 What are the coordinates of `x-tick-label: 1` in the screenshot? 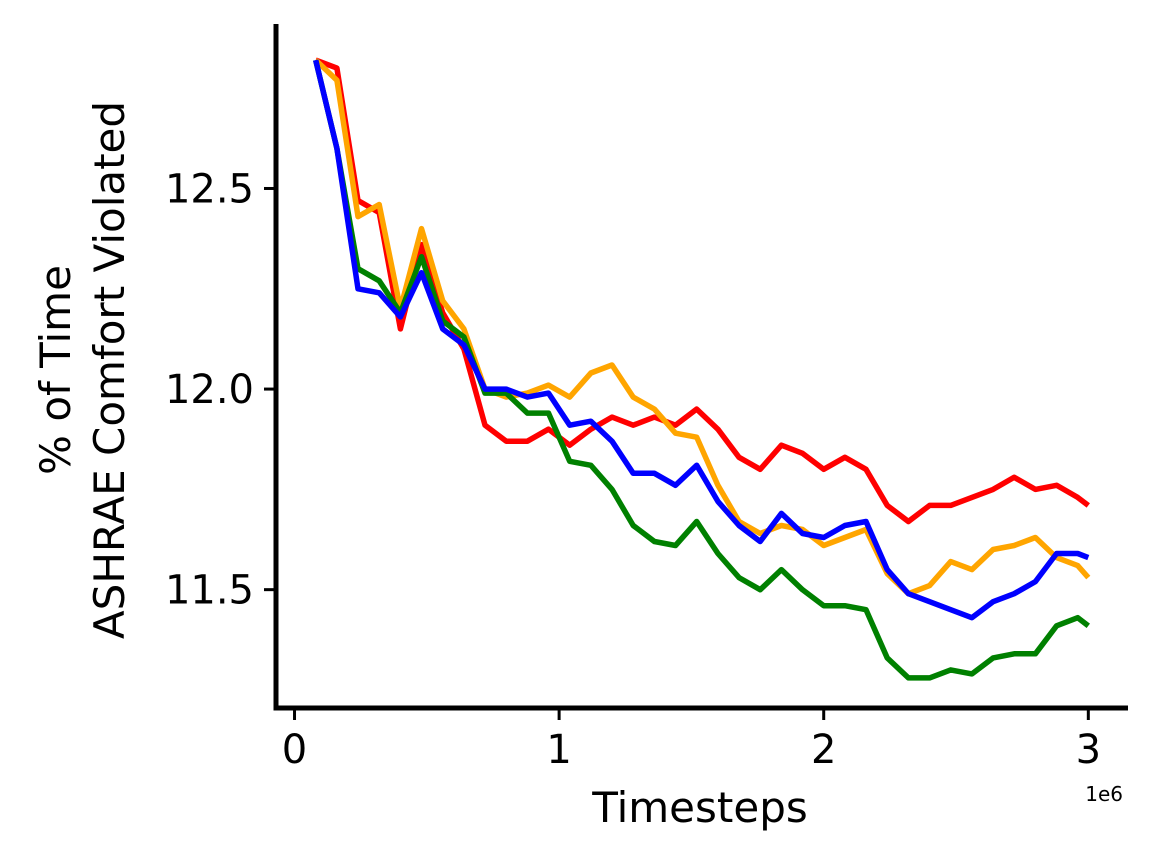 It's located at (558, 750).